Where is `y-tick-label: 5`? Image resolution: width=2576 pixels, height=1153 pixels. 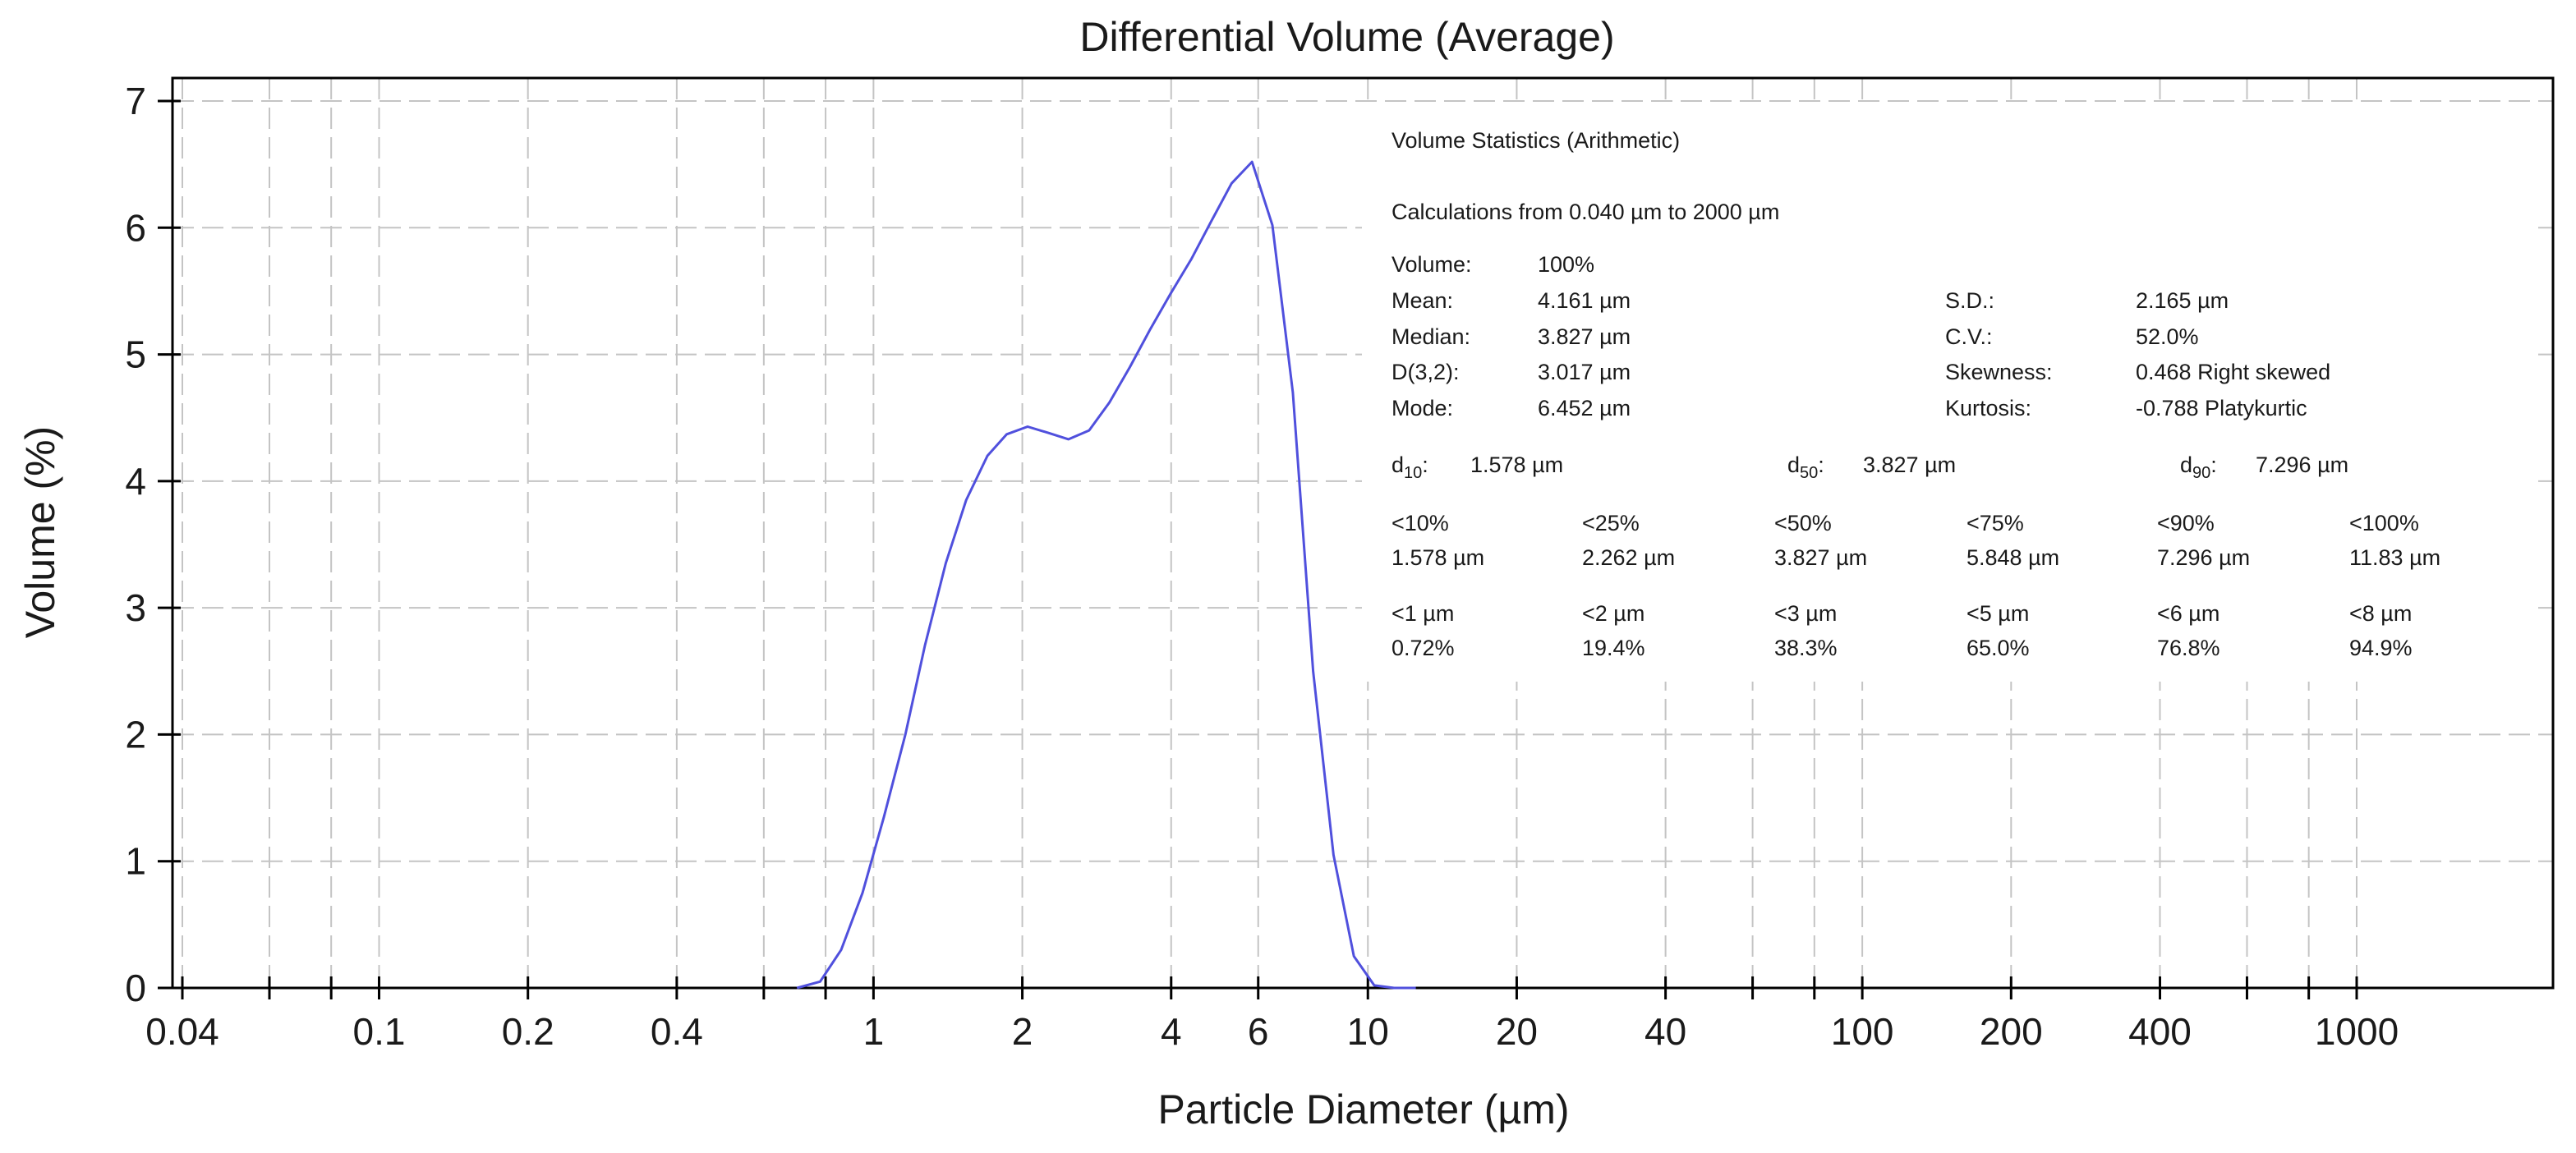 y-tick-label: 5 is located at coordinates (135, 354).